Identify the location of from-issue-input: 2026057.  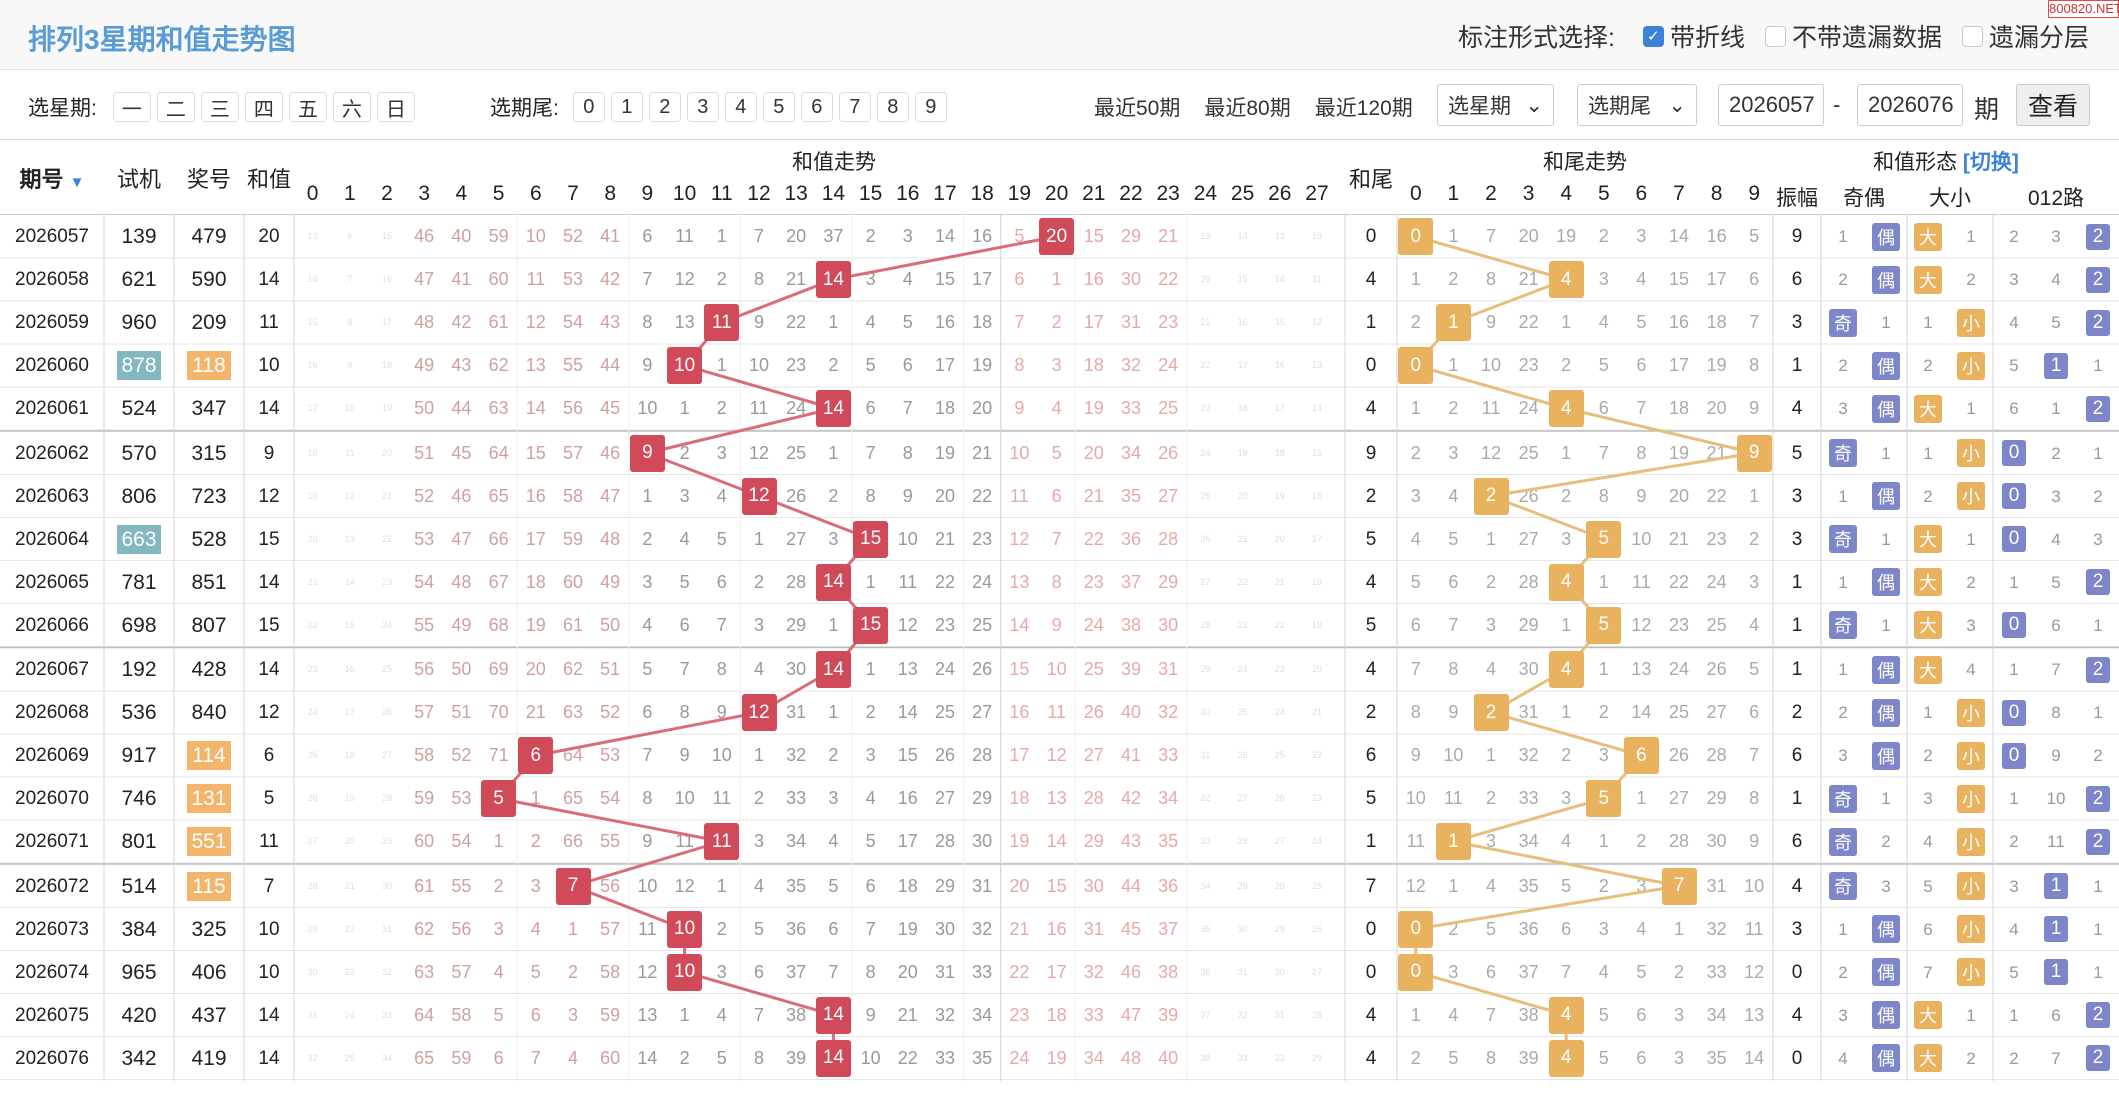
(1771, 105).